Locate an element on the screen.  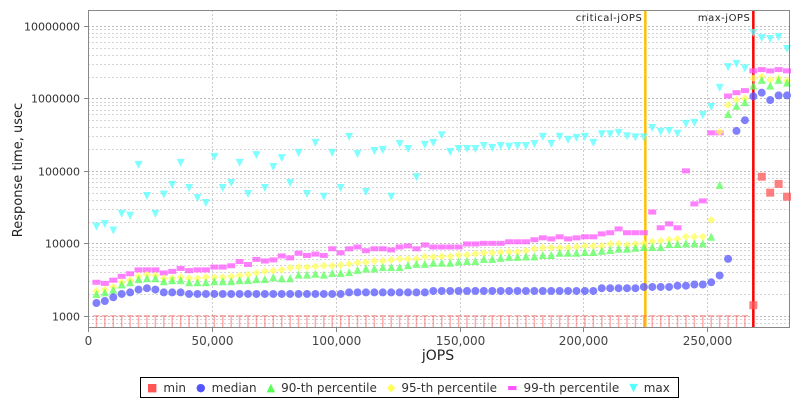
legend-item: ▼ max is located at coordinates (649, 388).